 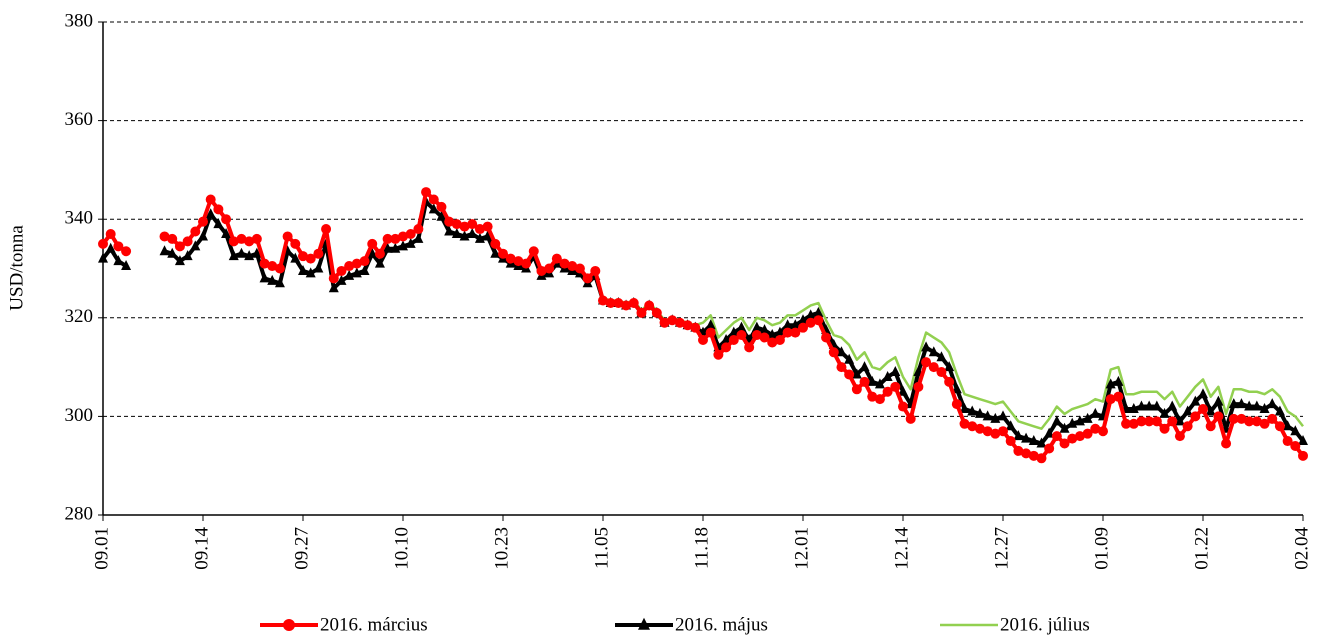 What do you see at coordinates (289, 625) in the screenshot?
I see `legend-marker` at bounding box center [289, 625].